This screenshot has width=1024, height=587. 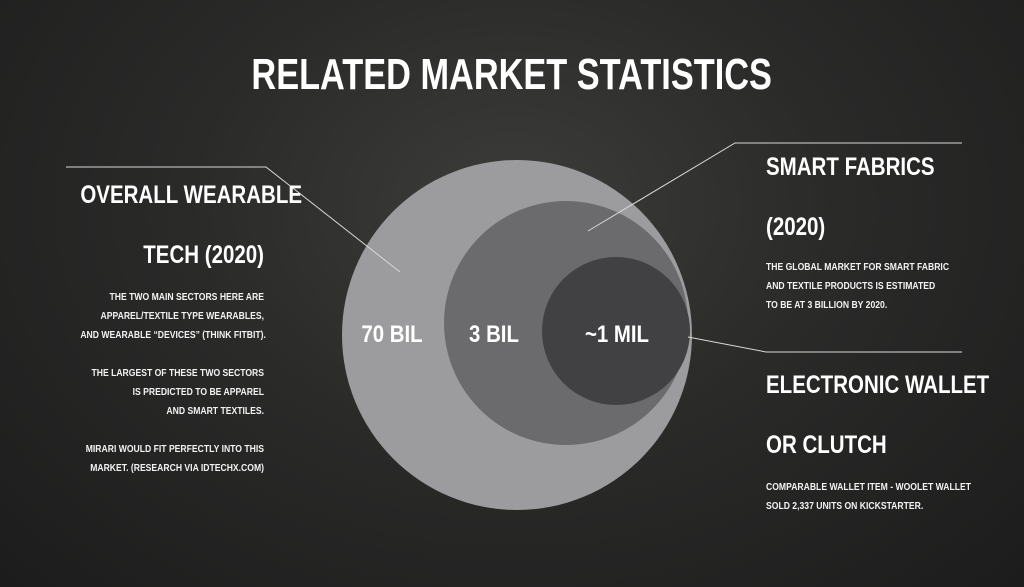 I want to click on fabrics-heading: SMART FABRICS (2020), so click(x=850, y=197).